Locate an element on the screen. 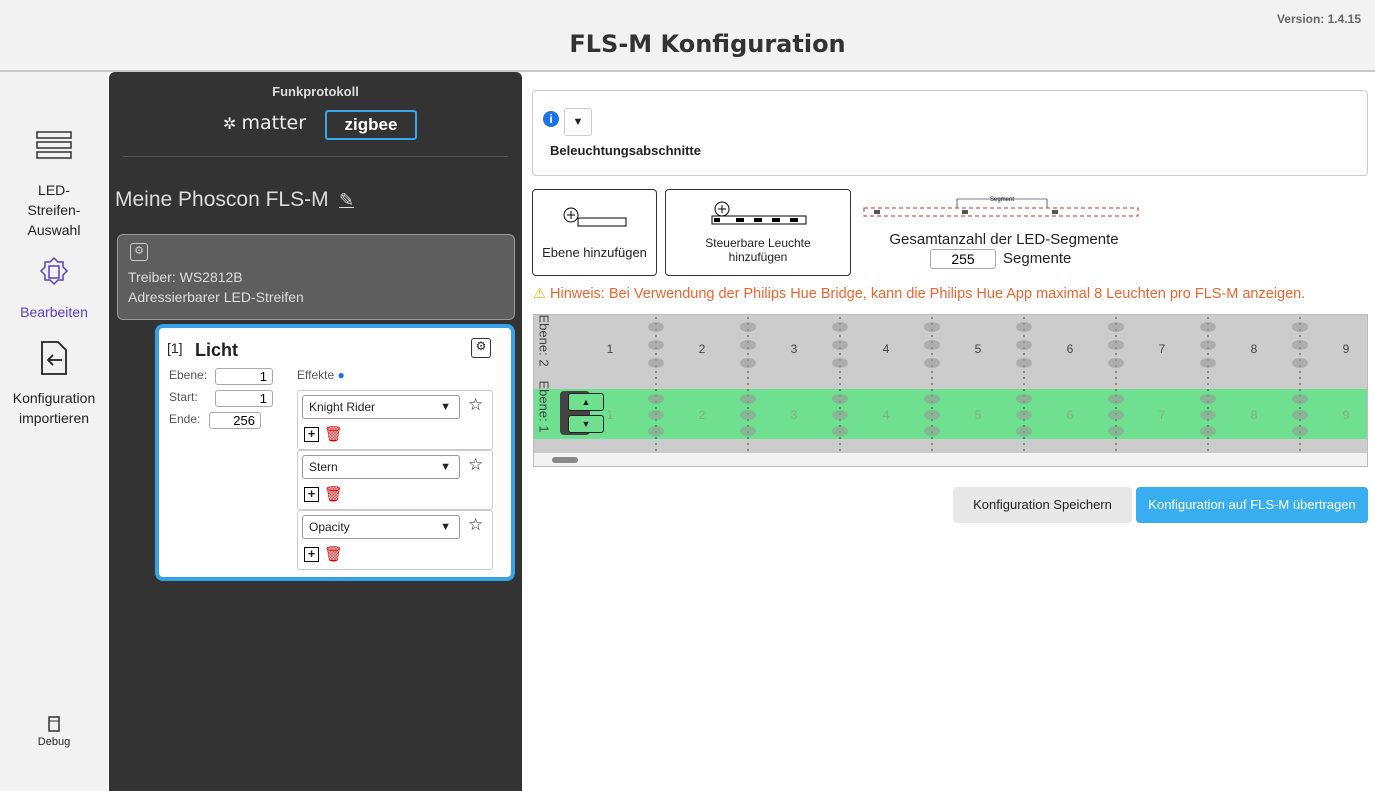  layer-row-active is located at coordinates (950, 414).